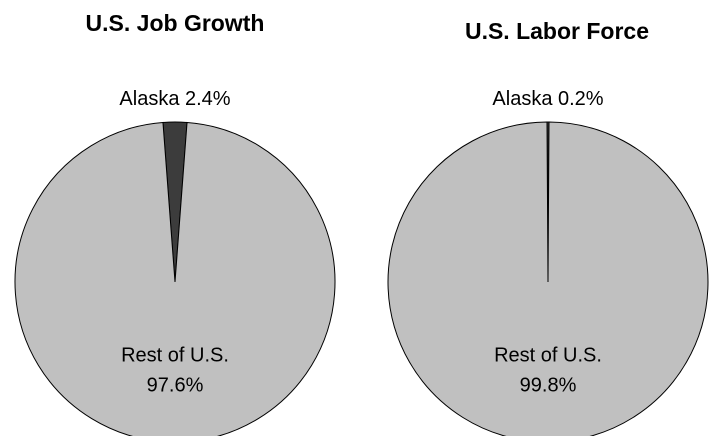 The image size is (712, 436). Describe the element at coordinates (581, 99) in the screenshot. I see `value-label: 0.2%` at that location.